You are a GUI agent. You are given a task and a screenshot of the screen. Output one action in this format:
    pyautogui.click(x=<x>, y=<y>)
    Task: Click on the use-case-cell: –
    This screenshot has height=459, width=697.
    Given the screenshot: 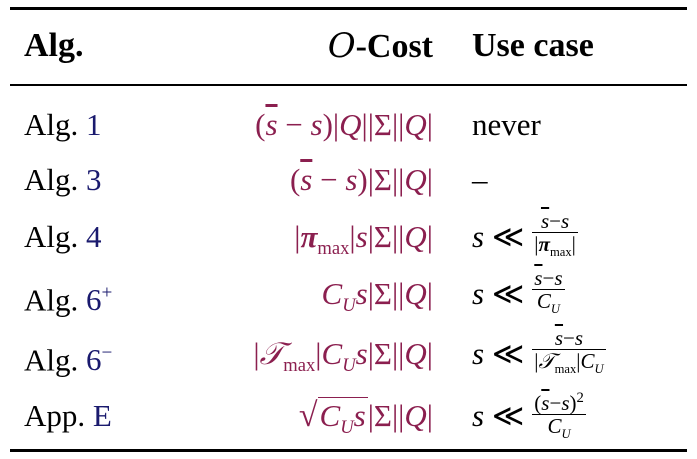 What is the action you would take?
    pyautogui.click(x=480, y=179)
    